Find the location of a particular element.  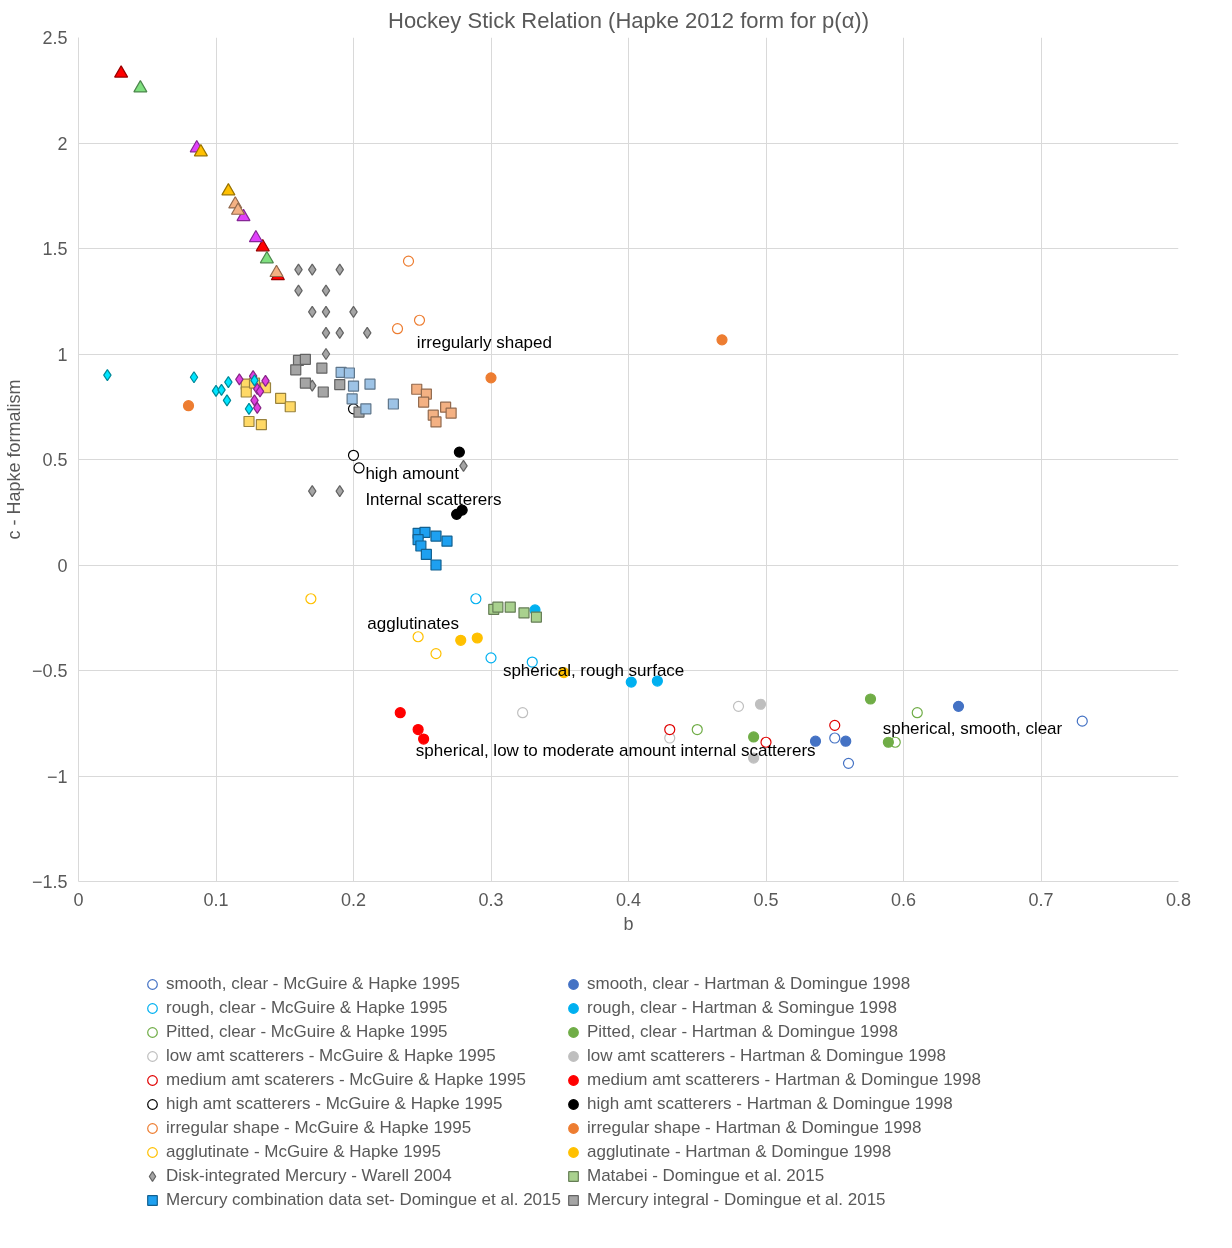

chart-title: Hockey Stick Relation (Hapke 2012 form for p(α)) is located at coordinates (629, 20).